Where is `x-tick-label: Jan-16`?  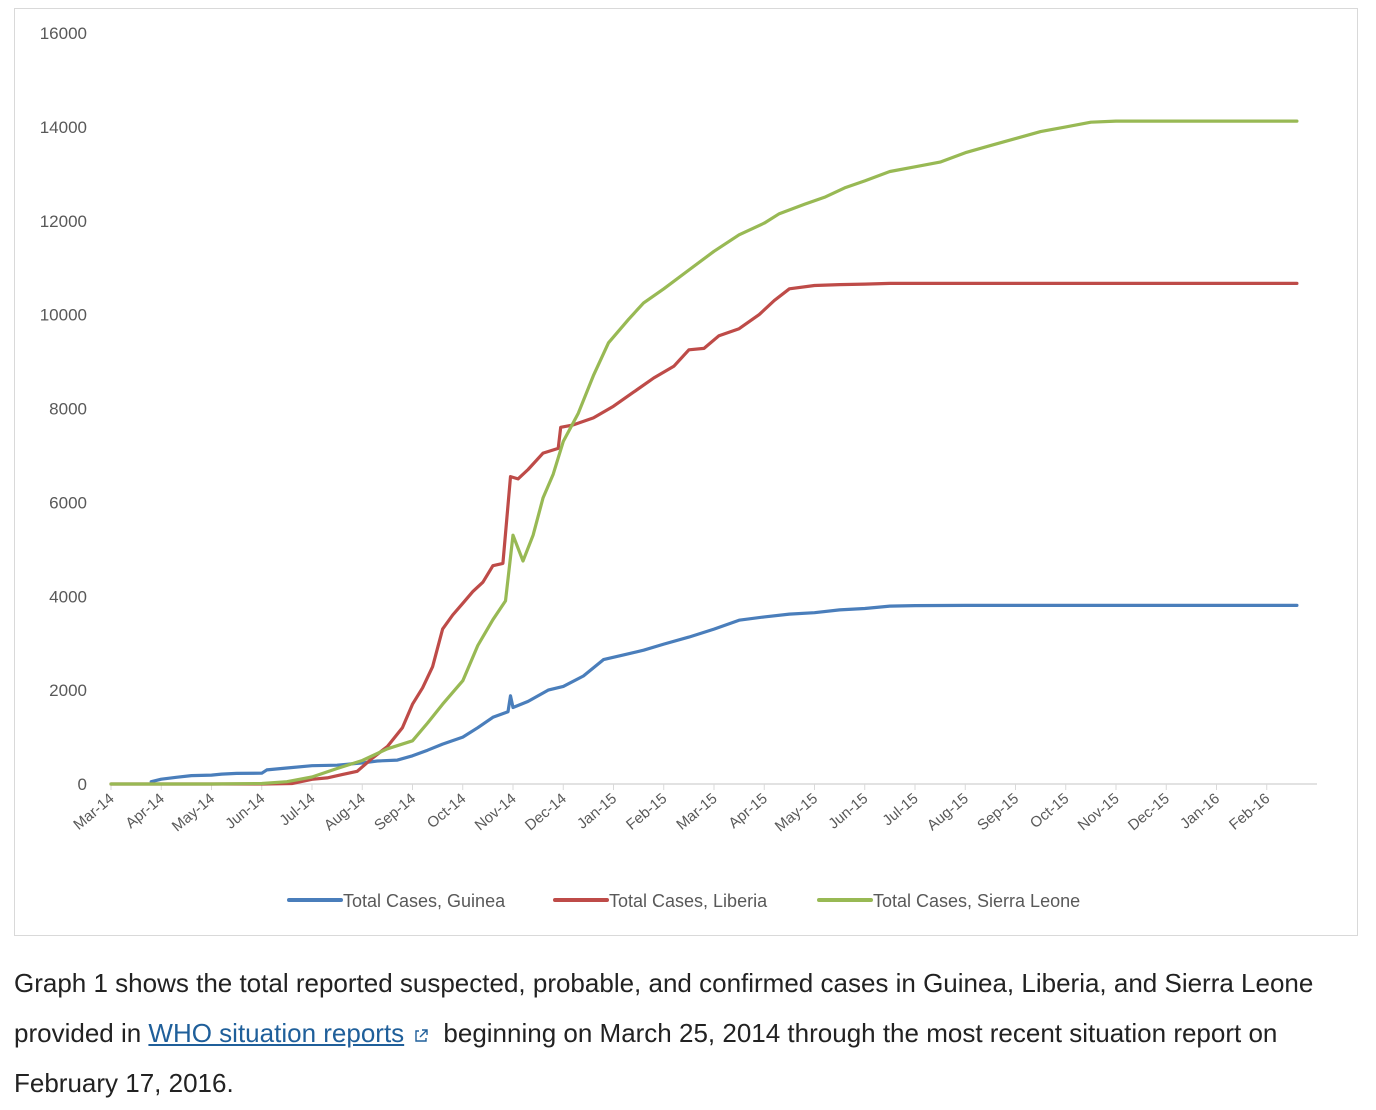
x-tick-label: Jan-16 is located at coordinates (1200, 811).